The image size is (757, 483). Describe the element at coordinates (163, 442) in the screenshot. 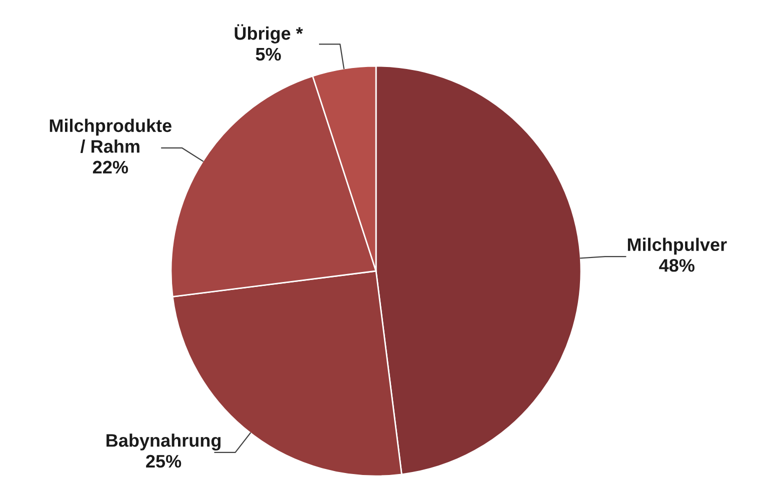

I see `slice-label: Babynahrung` at that location.